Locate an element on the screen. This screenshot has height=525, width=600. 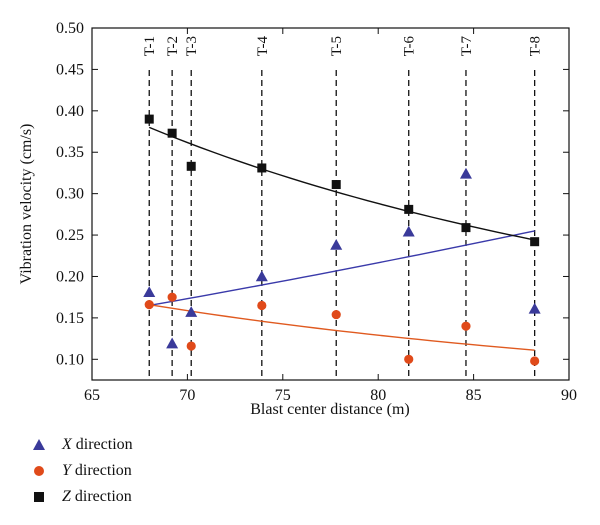
y-tick-label: 0.50 is located at coordinates (70, 28).